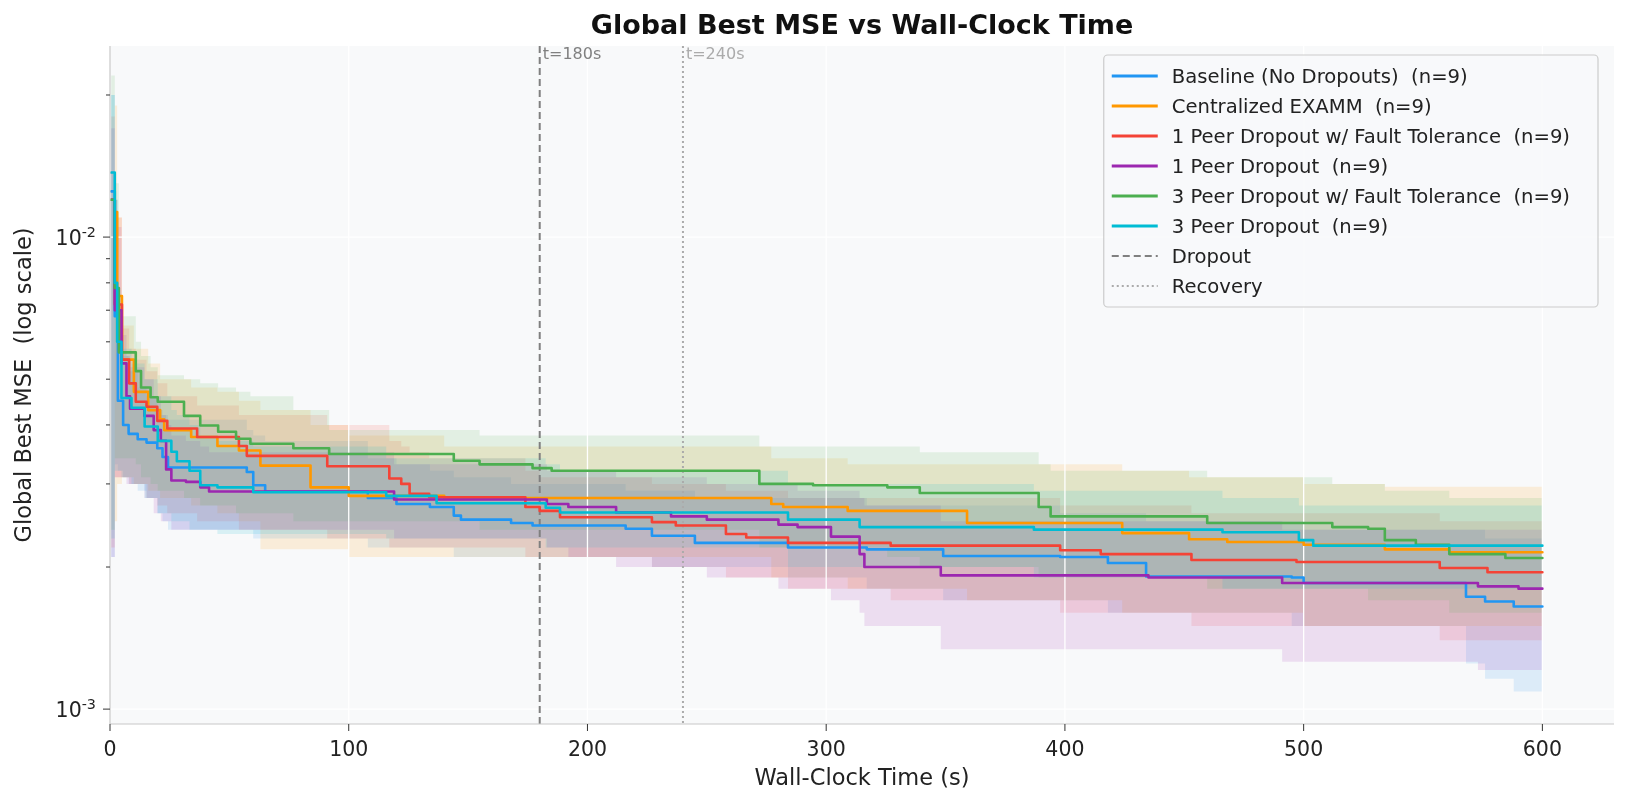  What do you see at coordinates (1065, 749) in the screenshot?
I see `x-tick-label: 400` at bounding box center [1065, 749].